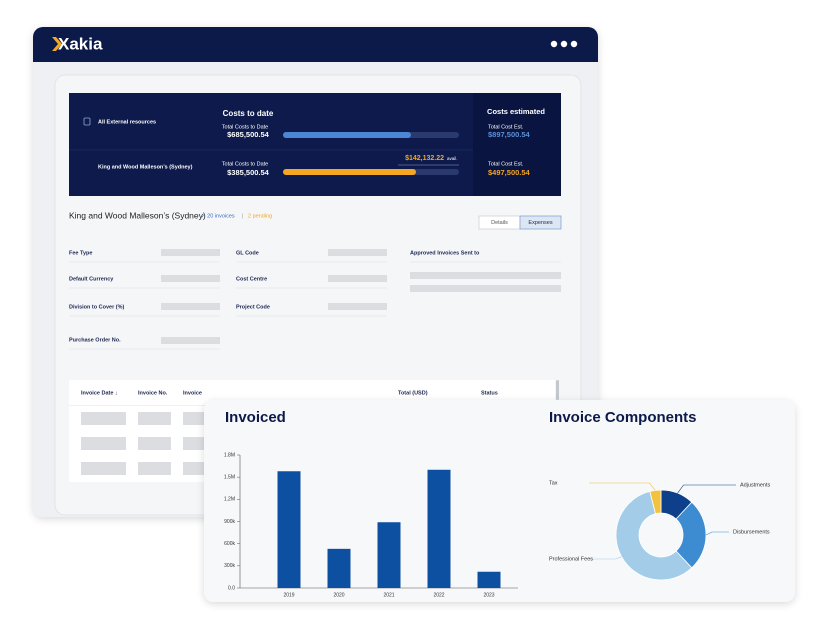 The height and width of the screenshot is (628, 825). What do you see at coordinates (80, 43) in the screenshot?
I see `logo: Xakia` at bounding box center [80, 43].